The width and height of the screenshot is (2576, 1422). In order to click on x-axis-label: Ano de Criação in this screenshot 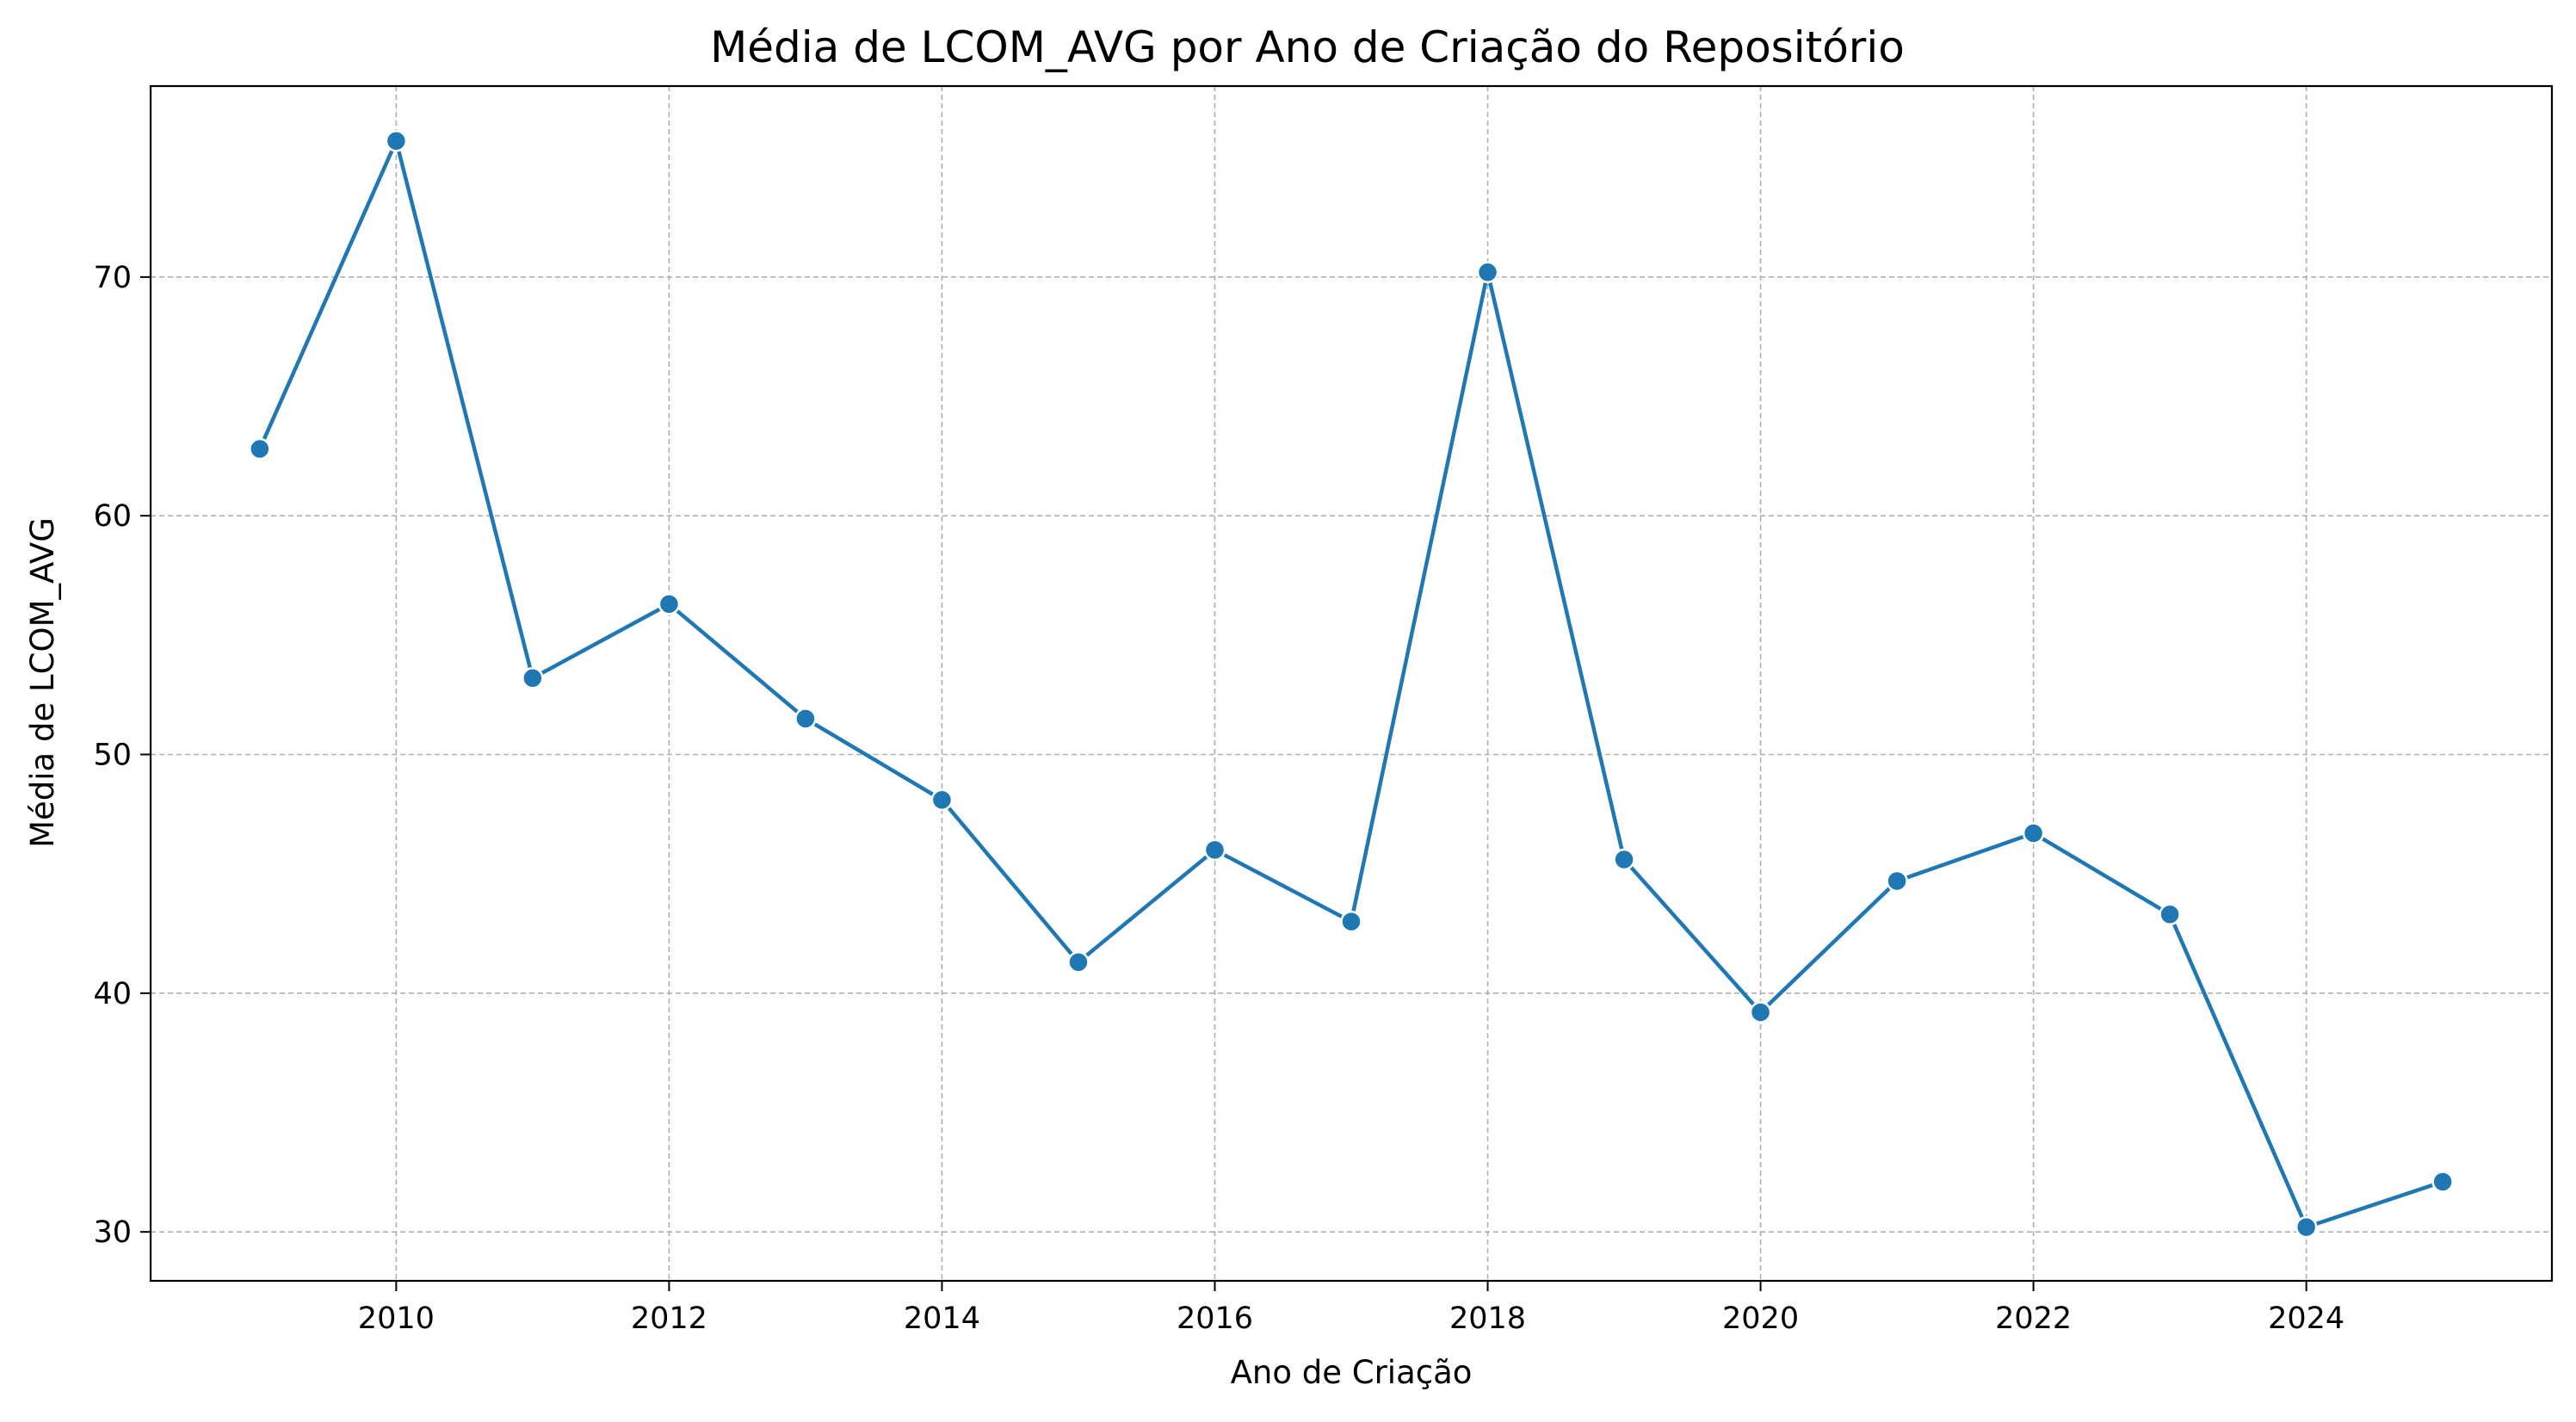, I will do `click(1352, 1373)`.